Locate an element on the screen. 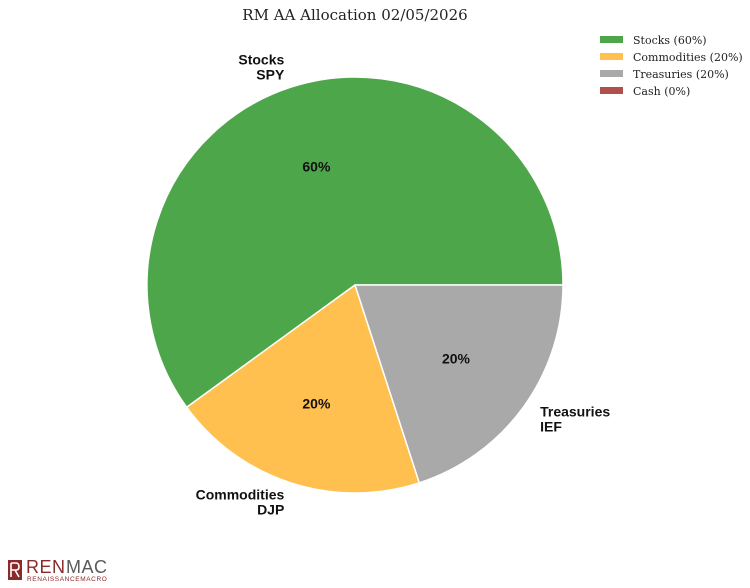 The height and width of the screenshot is (588, 750). pie-percent-labels: 60% 20% 20% is located at coordinates (386, 284).